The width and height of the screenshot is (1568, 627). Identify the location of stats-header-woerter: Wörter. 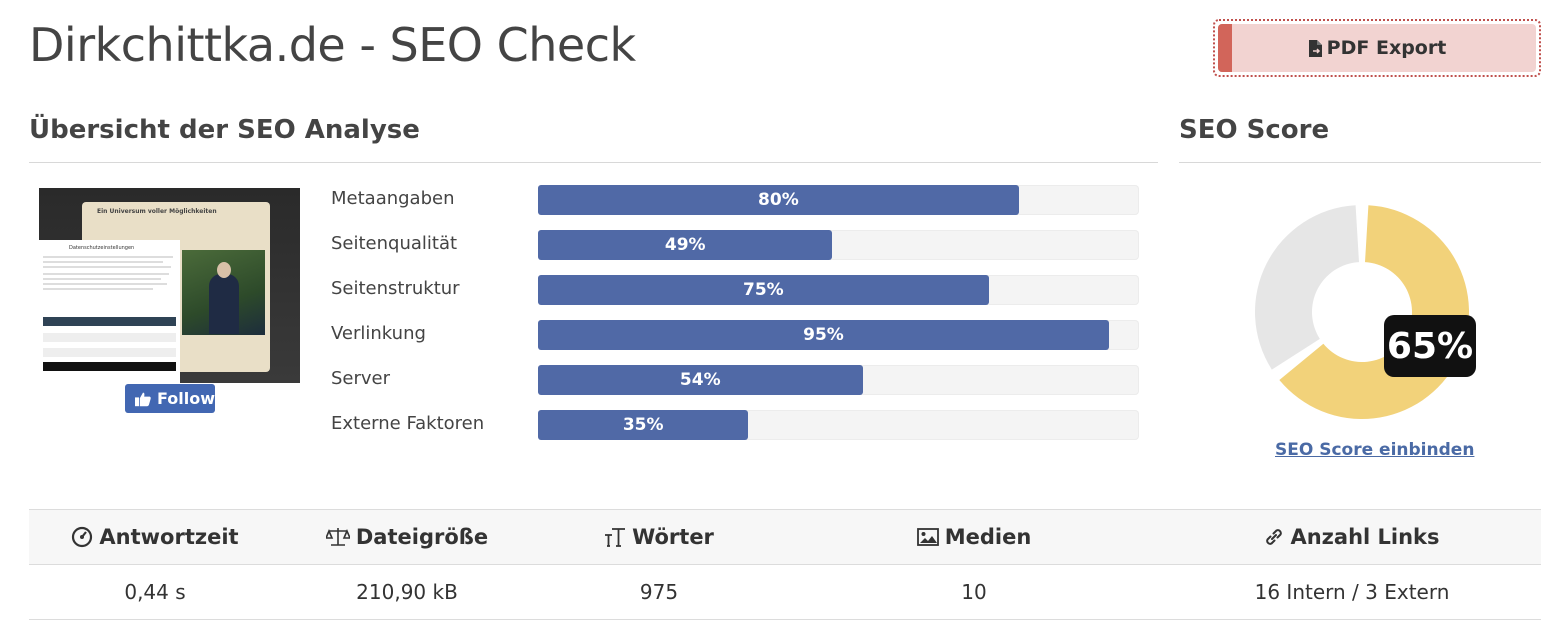
(659, 537).